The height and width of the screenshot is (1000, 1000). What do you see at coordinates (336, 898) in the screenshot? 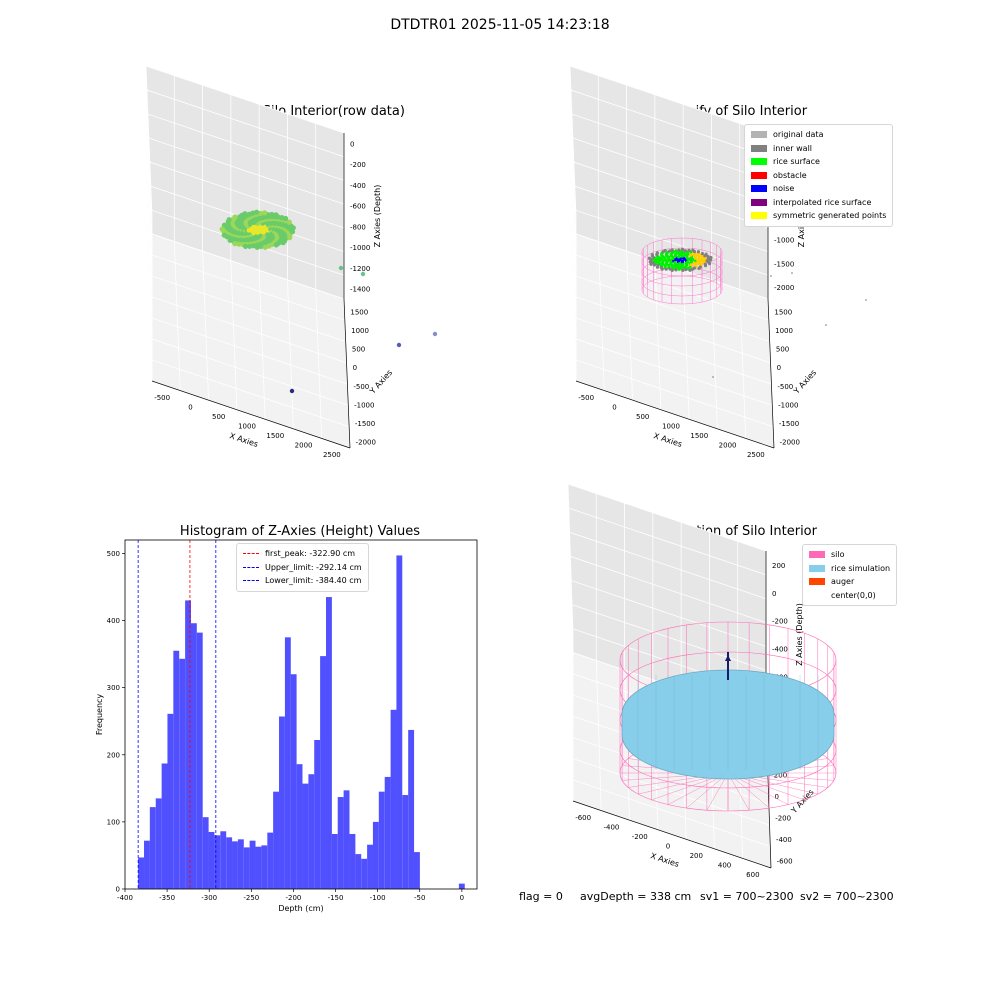
I see `x-tick-label: -150` at bounding box center [336, 898].